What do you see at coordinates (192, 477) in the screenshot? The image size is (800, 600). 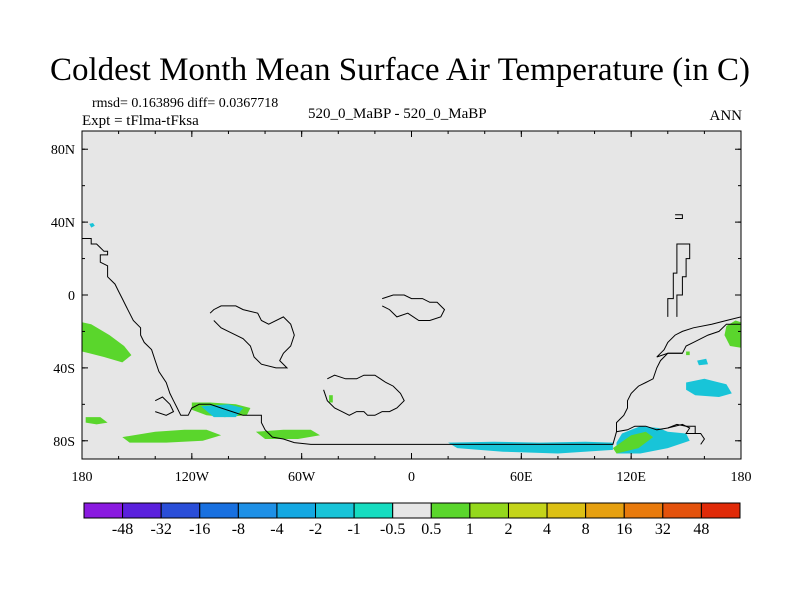 I see `x-tick-label: 120W` at bounding box center [192, 477].